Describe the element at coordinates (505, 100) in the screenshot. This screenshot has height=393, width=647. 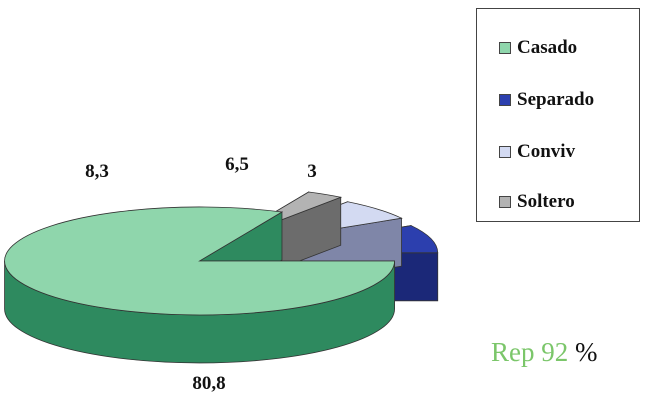
I see `legend-swatch-separado` at that location.